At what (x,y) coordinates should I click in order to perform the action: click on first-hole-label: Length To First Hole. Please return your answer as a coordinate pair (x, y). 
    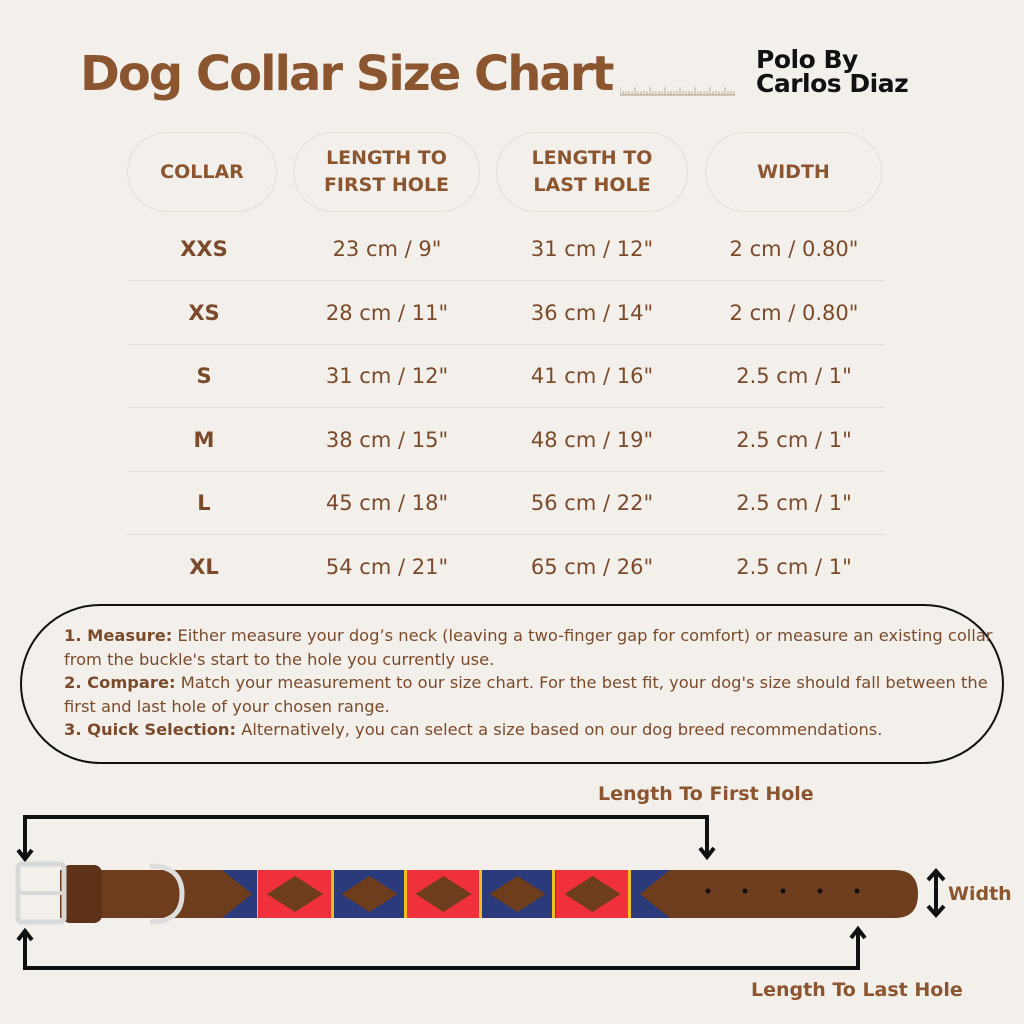
    Looking at the image, I should click on (706, 794).